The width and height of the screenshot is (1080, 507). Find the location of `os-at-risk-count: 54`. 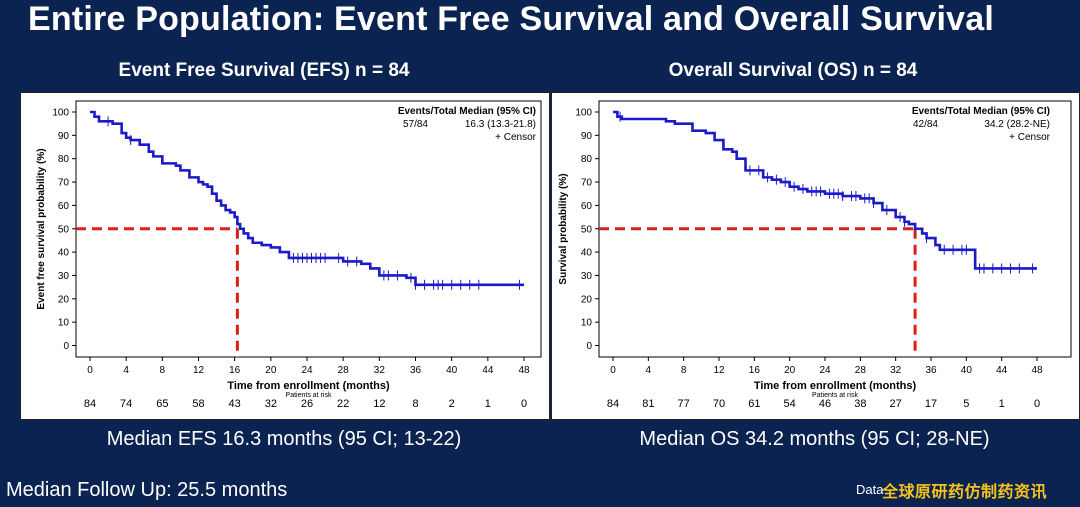

os-at-risk-count: 54 is located at coordinates (790, 404).